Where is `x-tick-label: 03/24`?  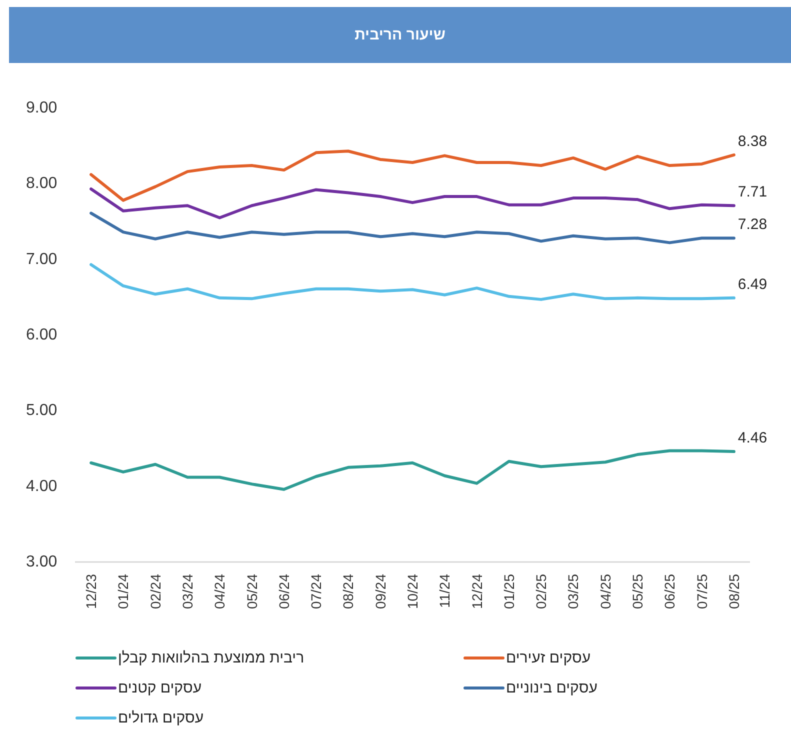 x-tick-label: 03/24 is located at coordinates (188, 592).